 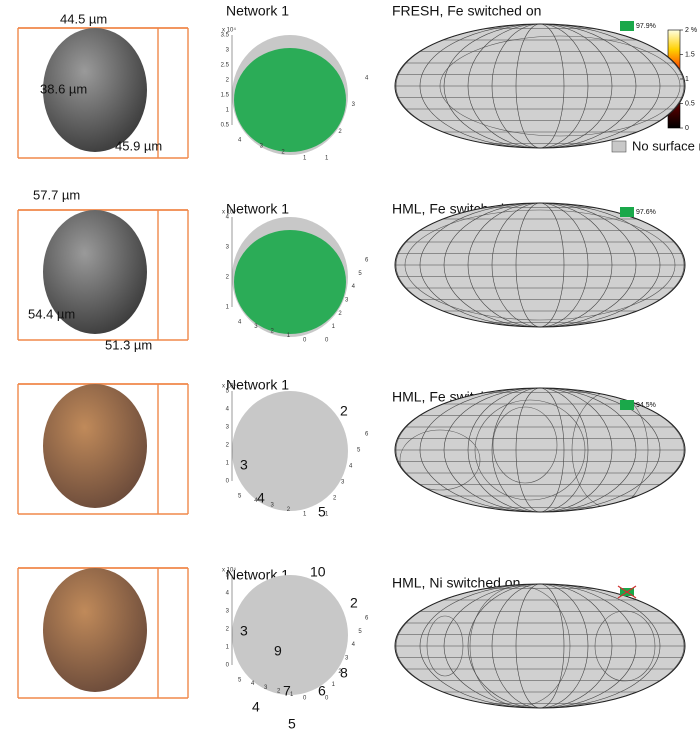 I want to click on map-title: HML, Ni switched on, so click(x=456, y=583).